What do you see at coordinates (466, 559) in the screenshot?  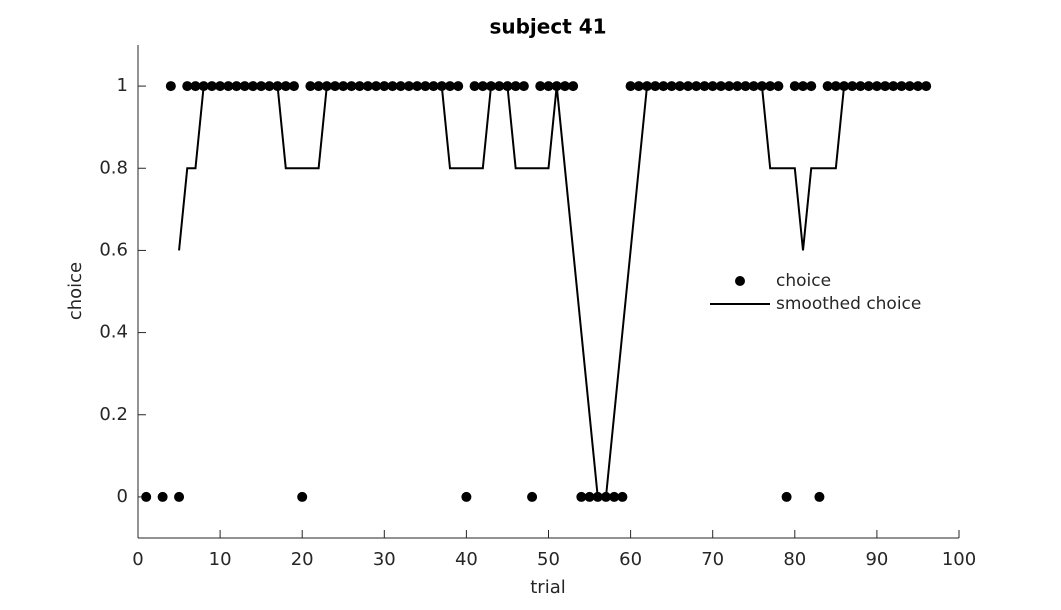 I see `x-tick-label: 40` at bounding box center [466, 559].